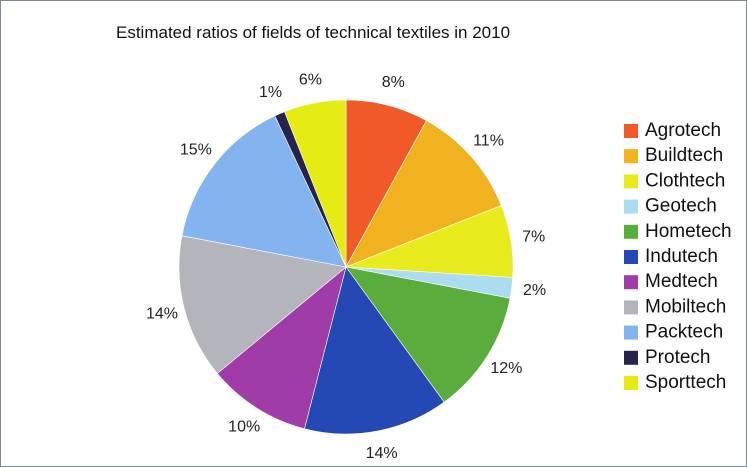 The image size is (747, 467). What do you see at coordinates (631, 206) in the screenshot?
I see `legend-swatch-geotech` at bounding box center [631, 206].